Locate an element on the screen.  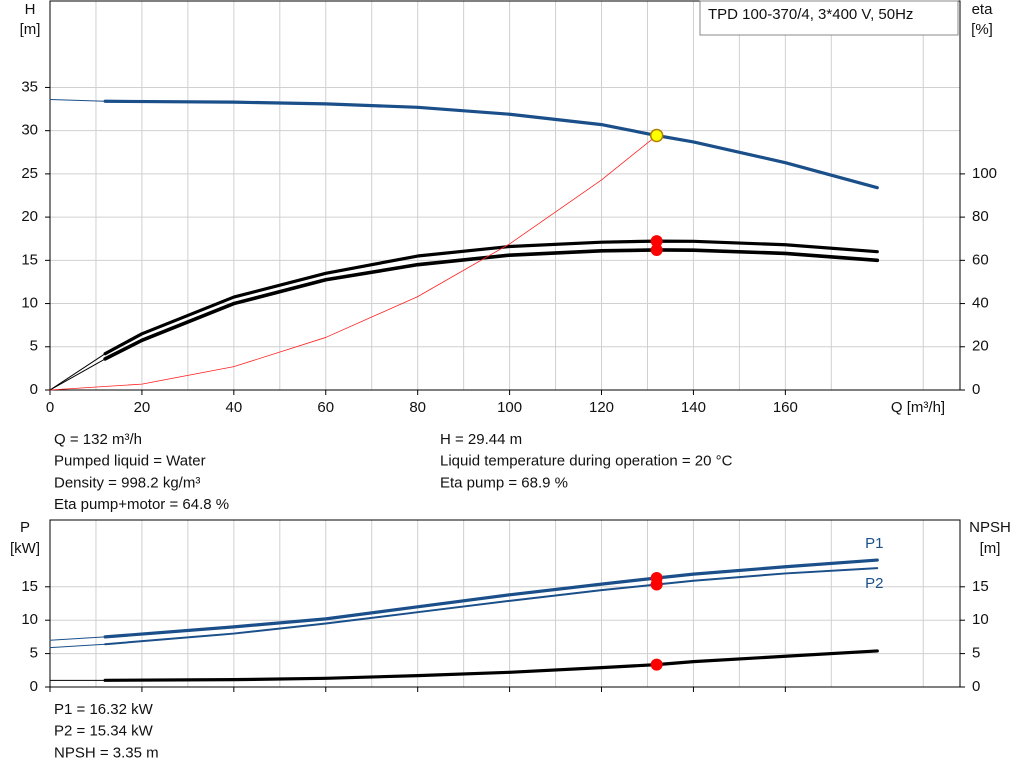
y2-unit: [m] is located at coordinates (990, 548).